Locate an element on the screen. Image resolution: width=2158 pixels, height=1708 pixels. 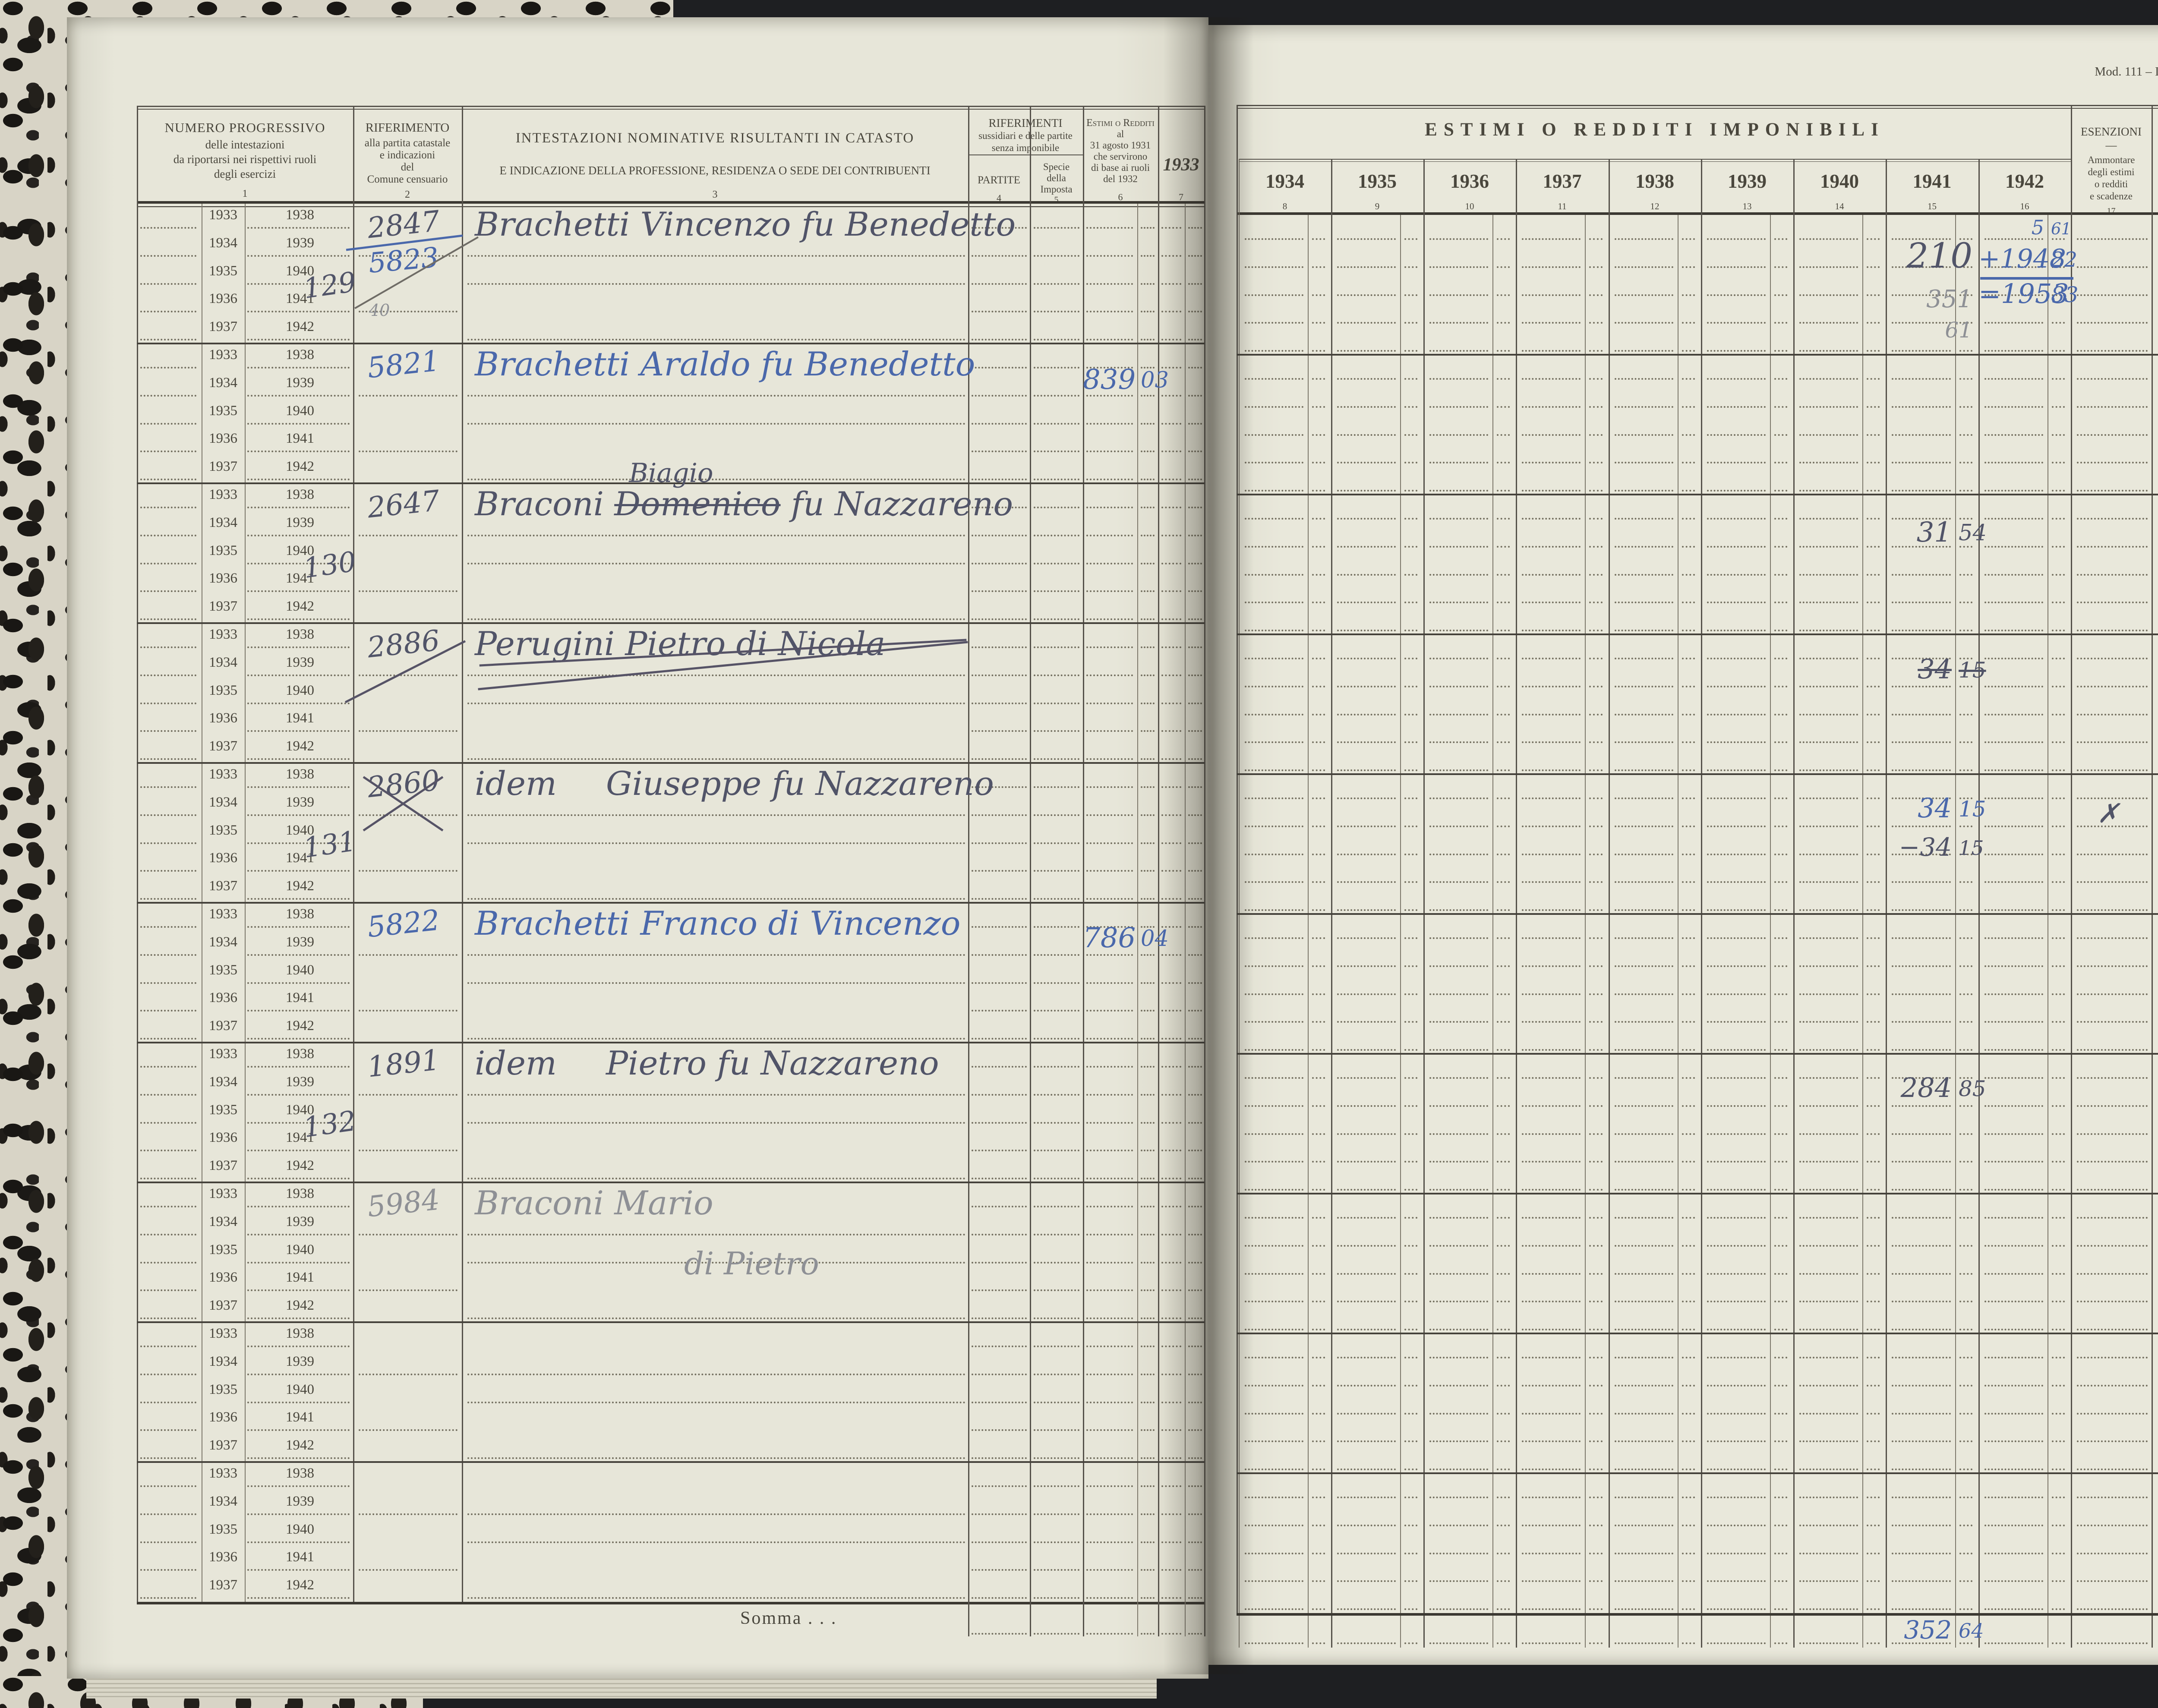
year-column-label: 1941 is located at coordinates (1932, 181).